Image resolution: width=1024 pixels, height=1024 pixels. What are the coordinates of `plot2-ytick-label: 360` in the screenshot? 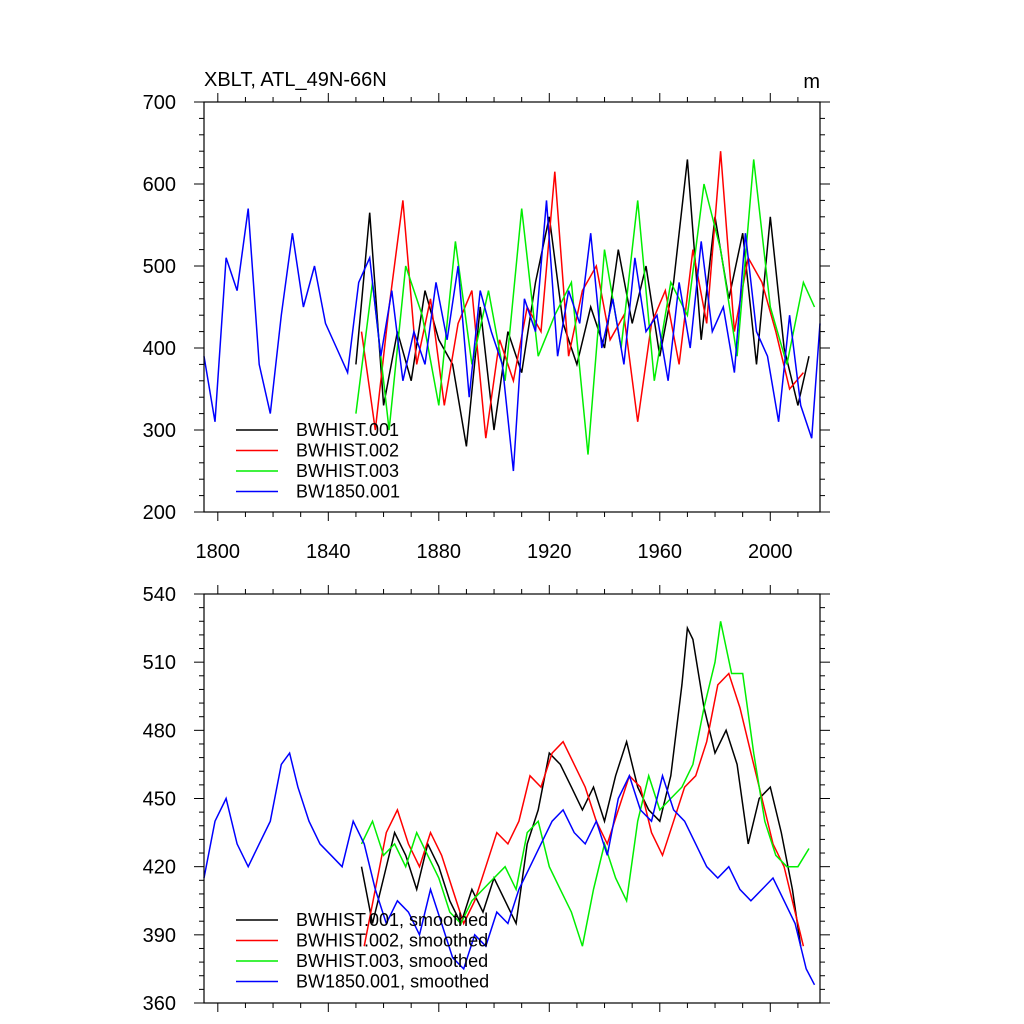 It's located at (159, 1004).